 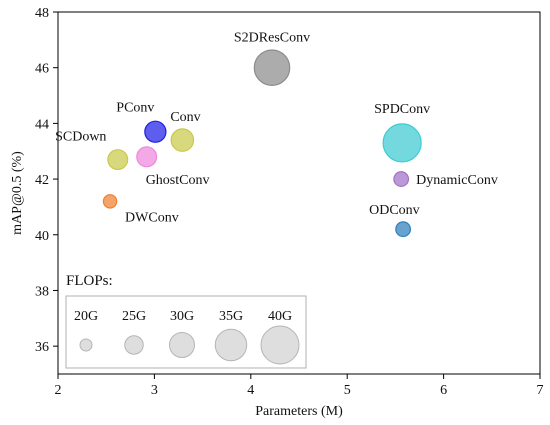 What do you see at coordinates (540, 390) in the screenshot?
I see `x-tick-label: 7` at bounding box center [540, 390].